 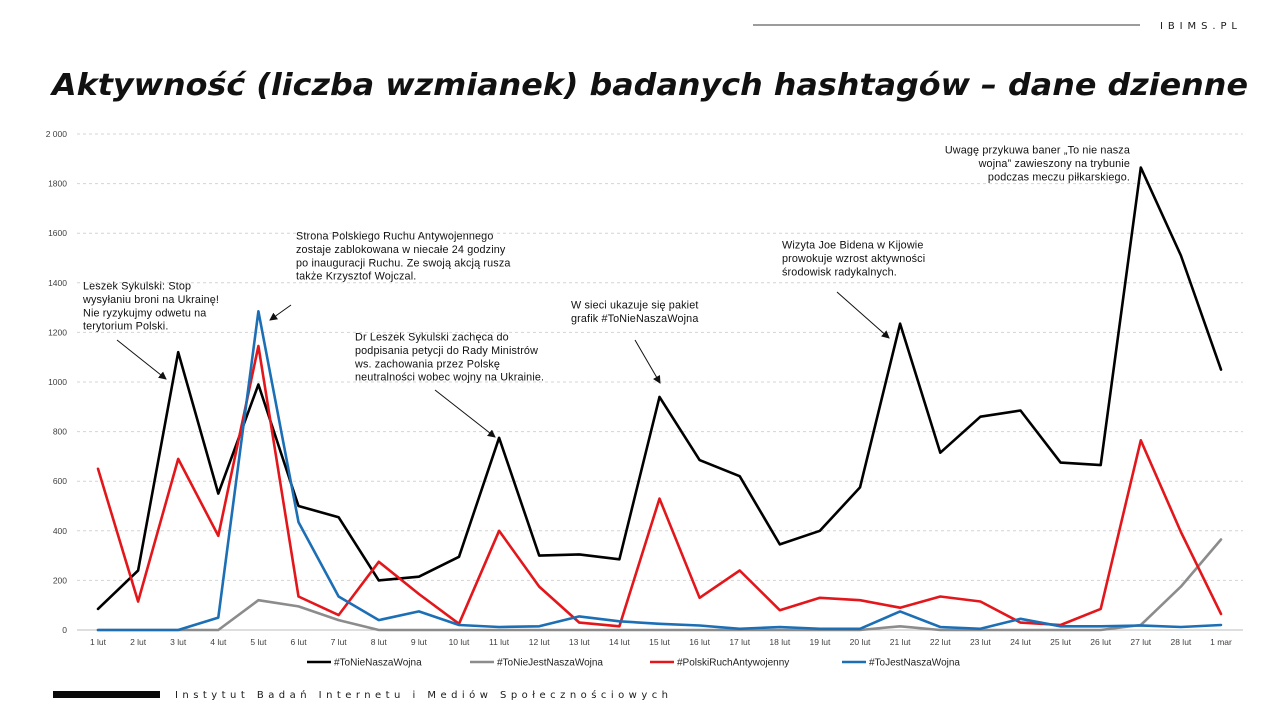 I want to click on x-tick-label: 13 lut, so click(x=579, y=642).